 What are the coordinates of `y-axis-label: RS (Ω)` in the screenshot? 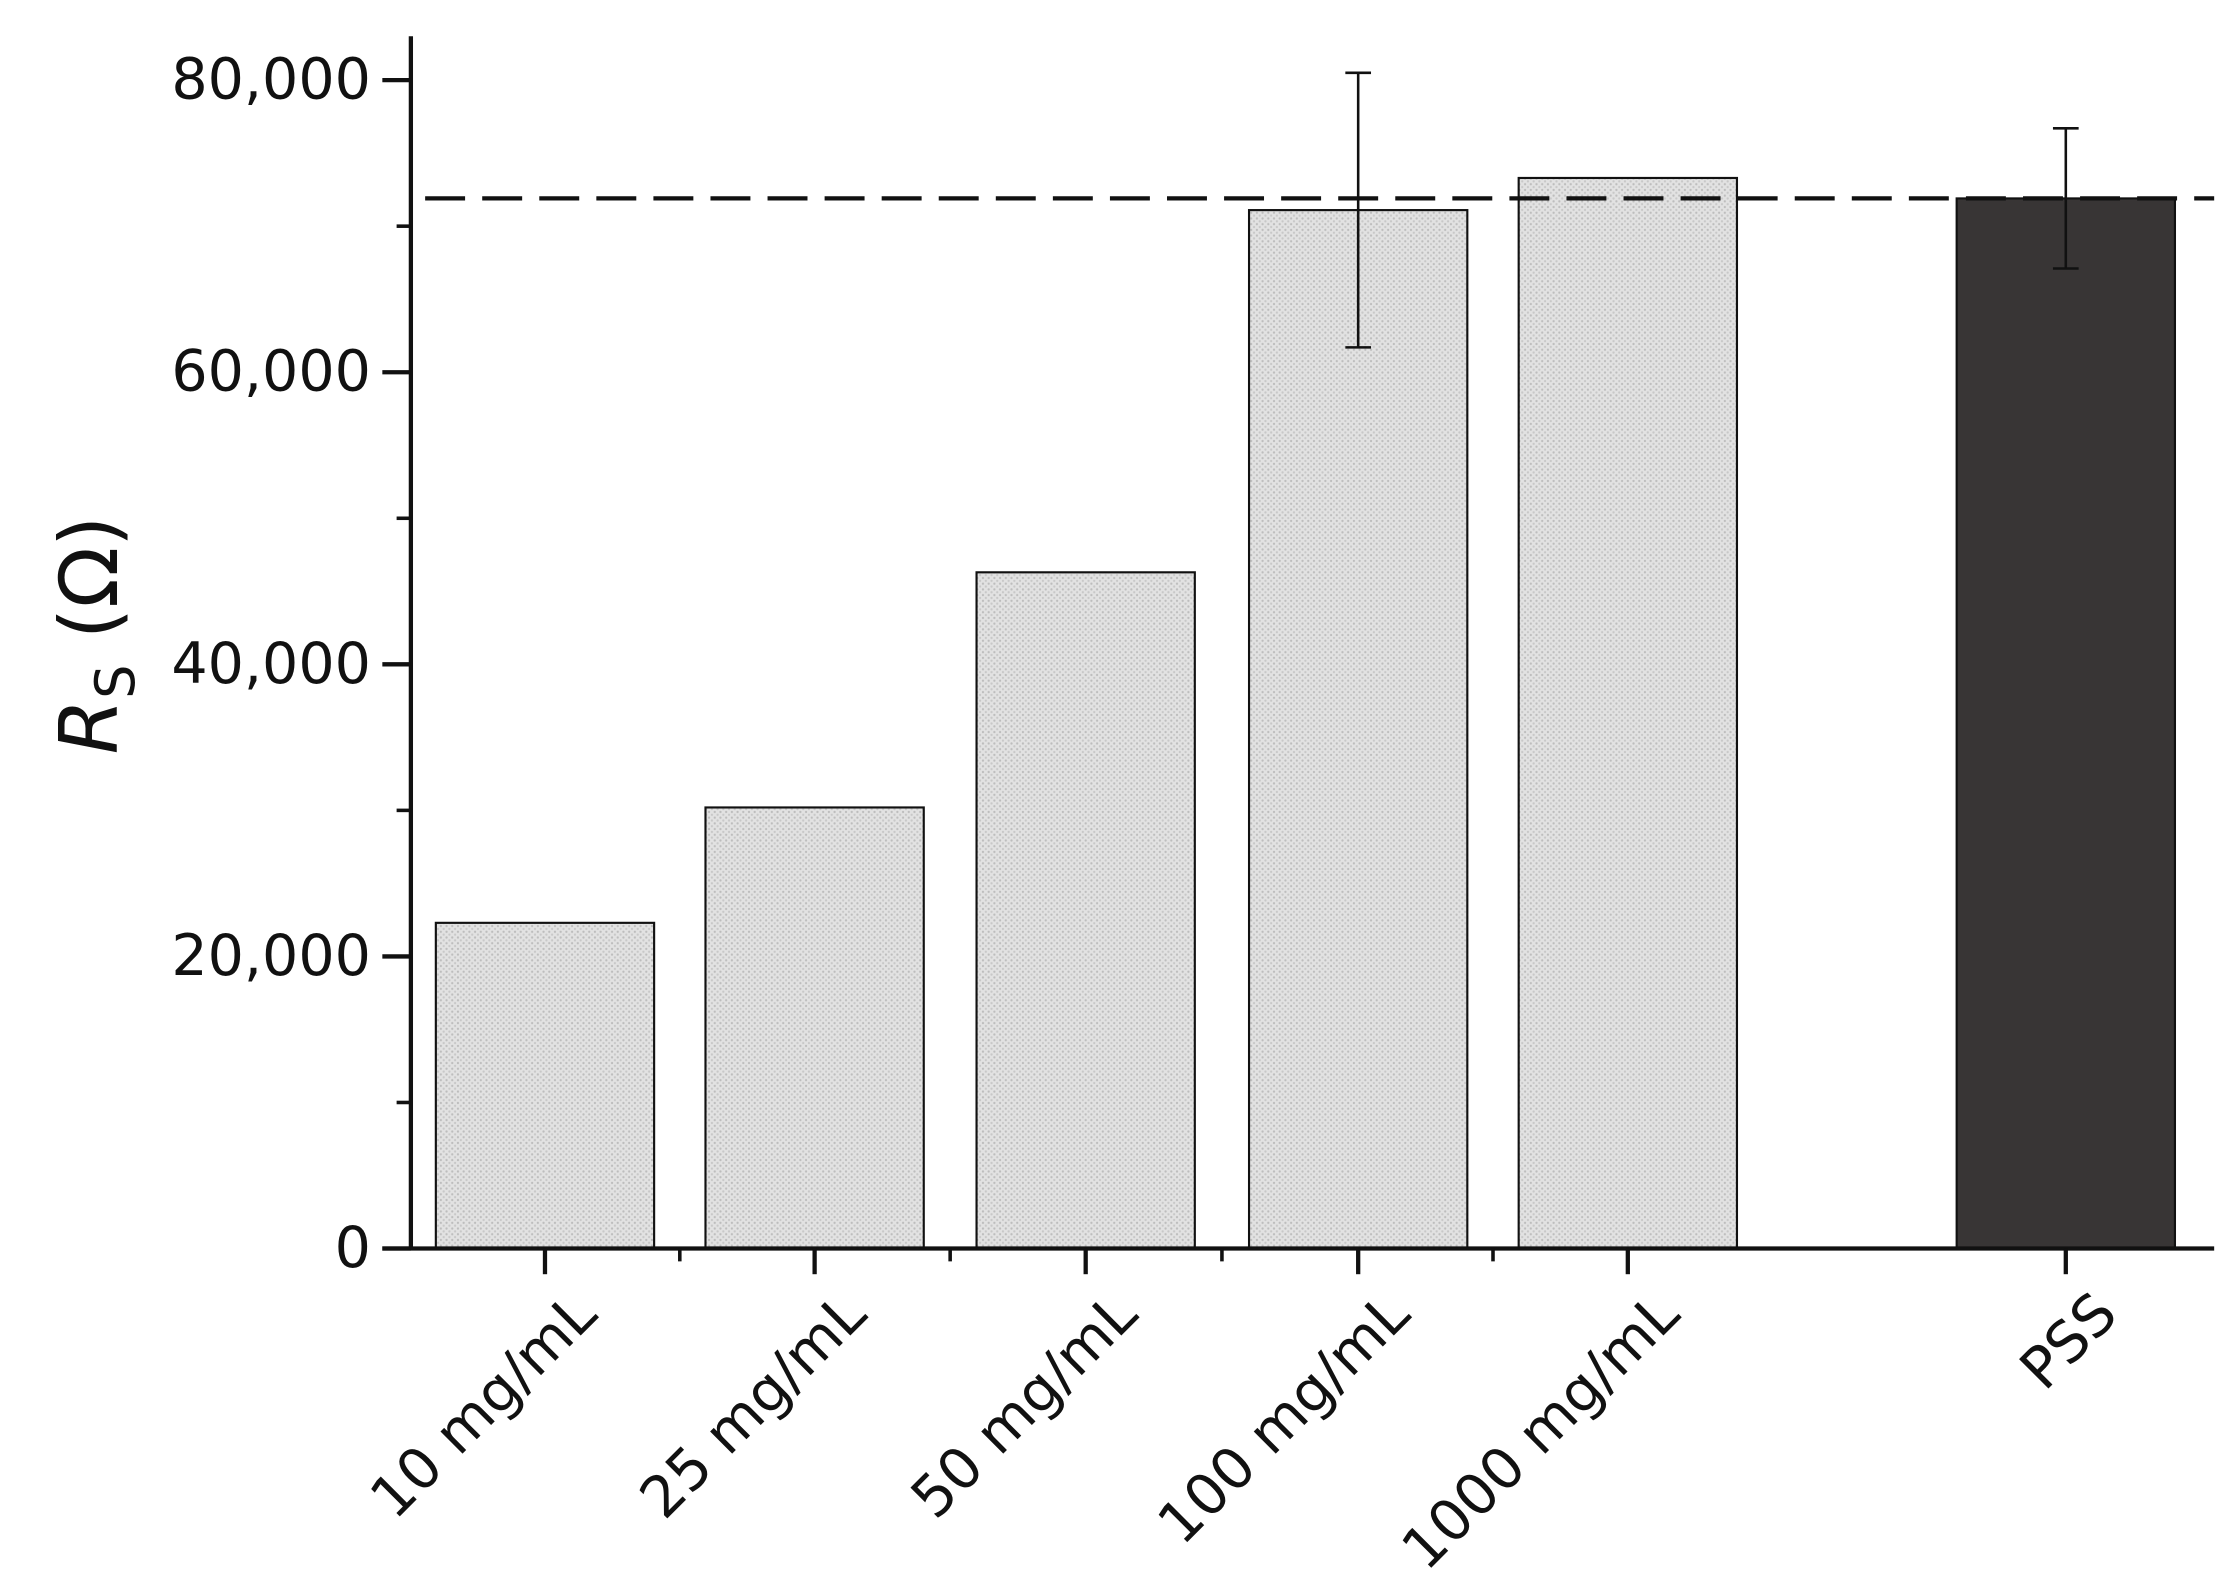 It's located at (95, 635).